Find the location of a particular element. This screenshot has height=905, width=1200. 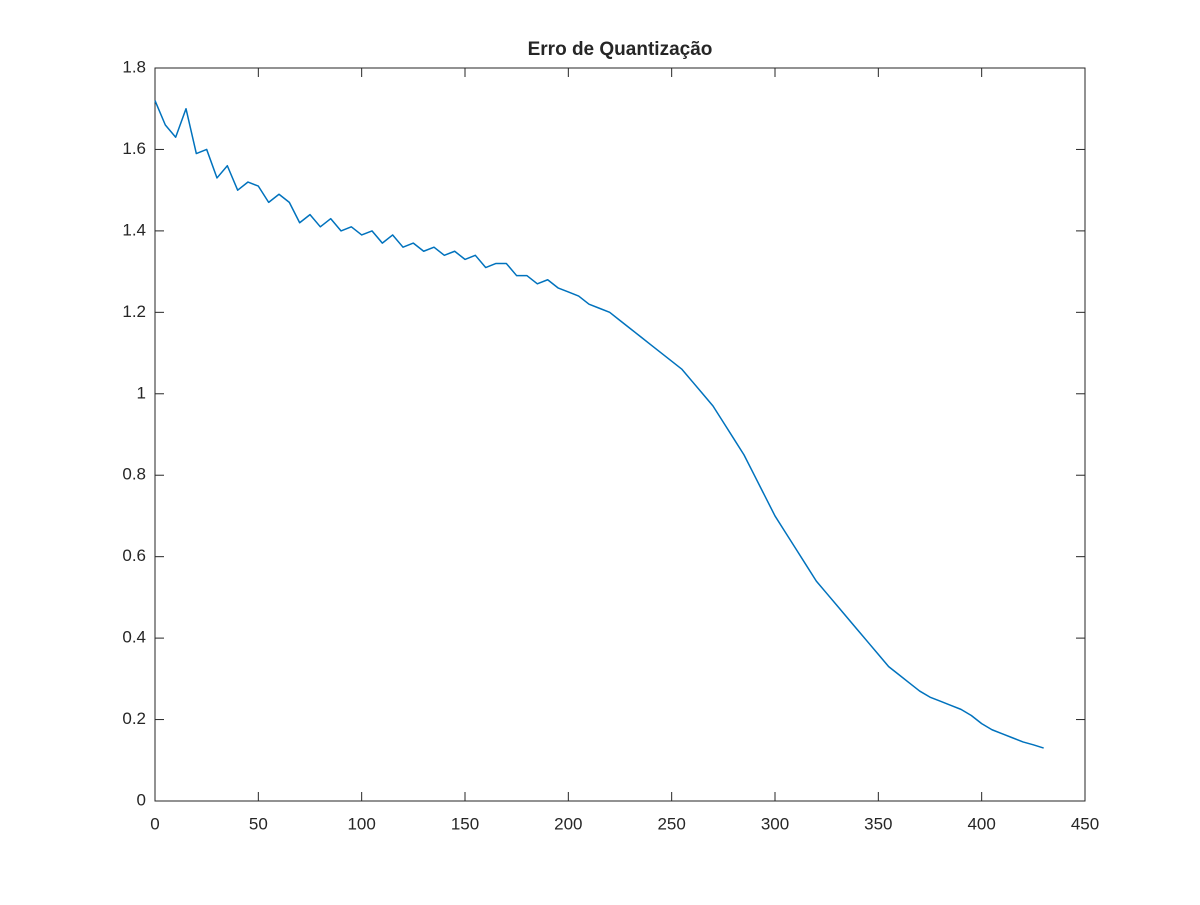

y-tick-label: 1.6 is located at coordinates (134, 148).